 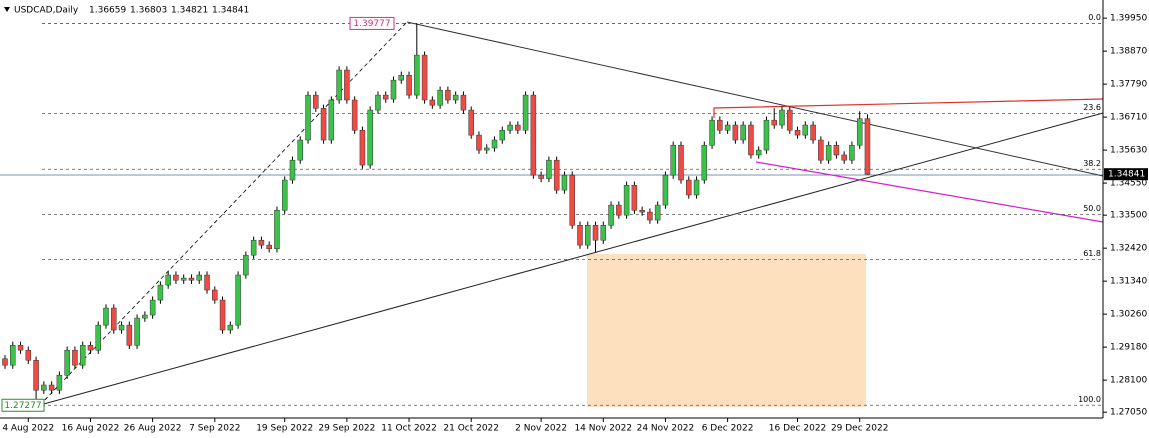 What do you see at coordinates (929, 192) in the screenshot?
I see `magenta-channel-line` at bounding box center [929, 192].